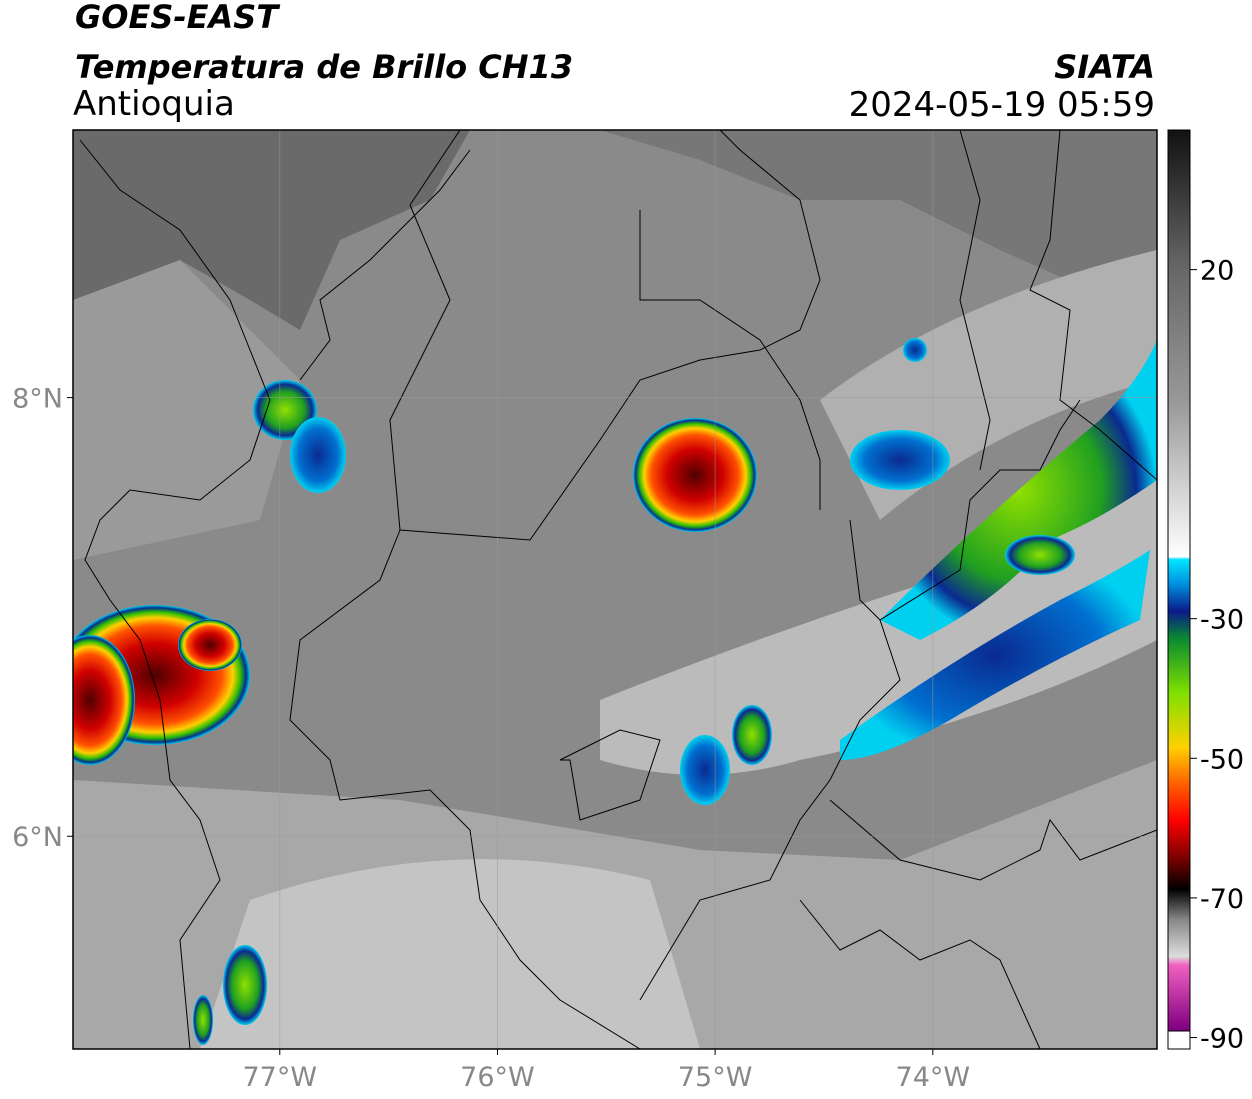 The height and width of the screenshot is (1099, 1252). Describe the element at coordinates (1222, 620) in the screenshot. I see `colorbar-tick-label: -30` at that location.